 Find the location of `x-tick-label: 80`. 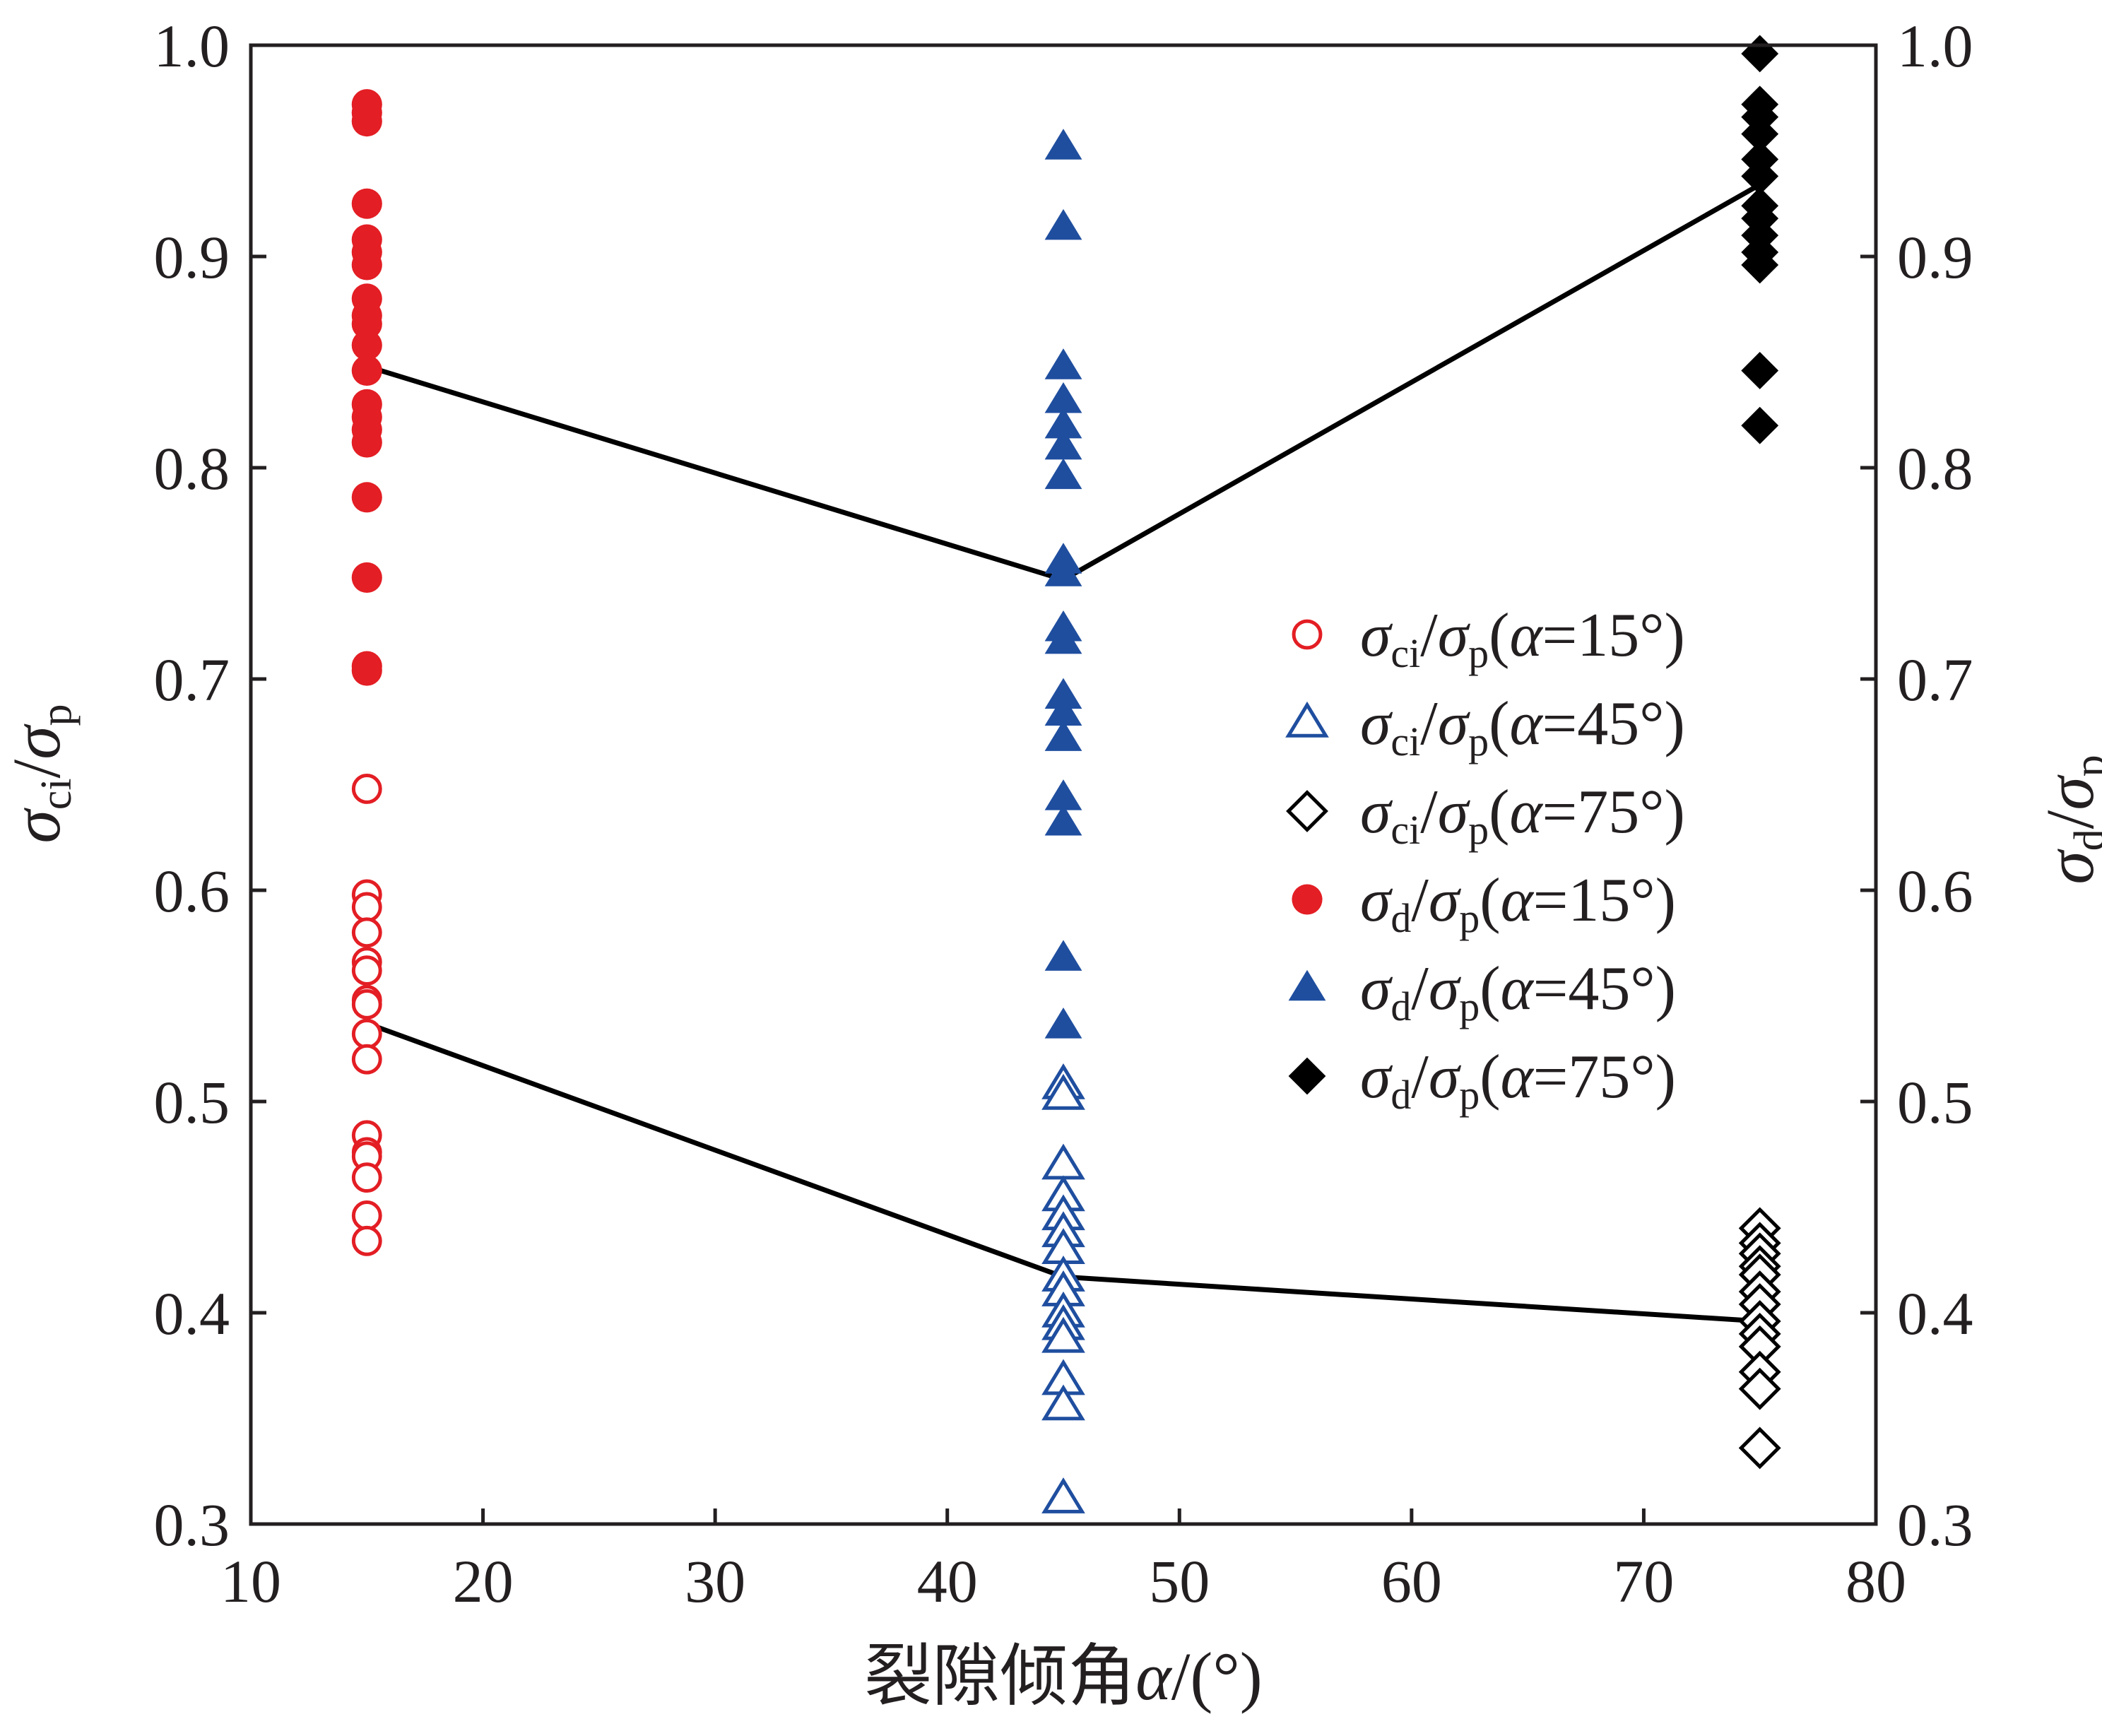

x-tick-label: 80 is located at coordinates (1876, 1581).